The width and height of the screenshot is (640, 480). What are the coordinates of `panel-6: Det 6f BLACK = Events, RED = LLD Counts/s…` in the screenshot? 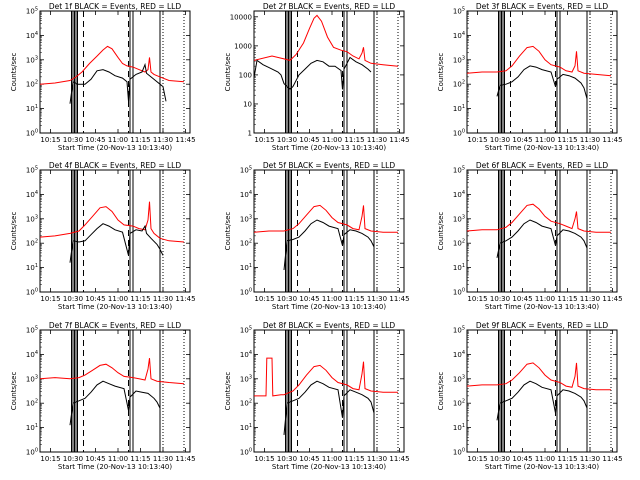 It's located at (530, 236).